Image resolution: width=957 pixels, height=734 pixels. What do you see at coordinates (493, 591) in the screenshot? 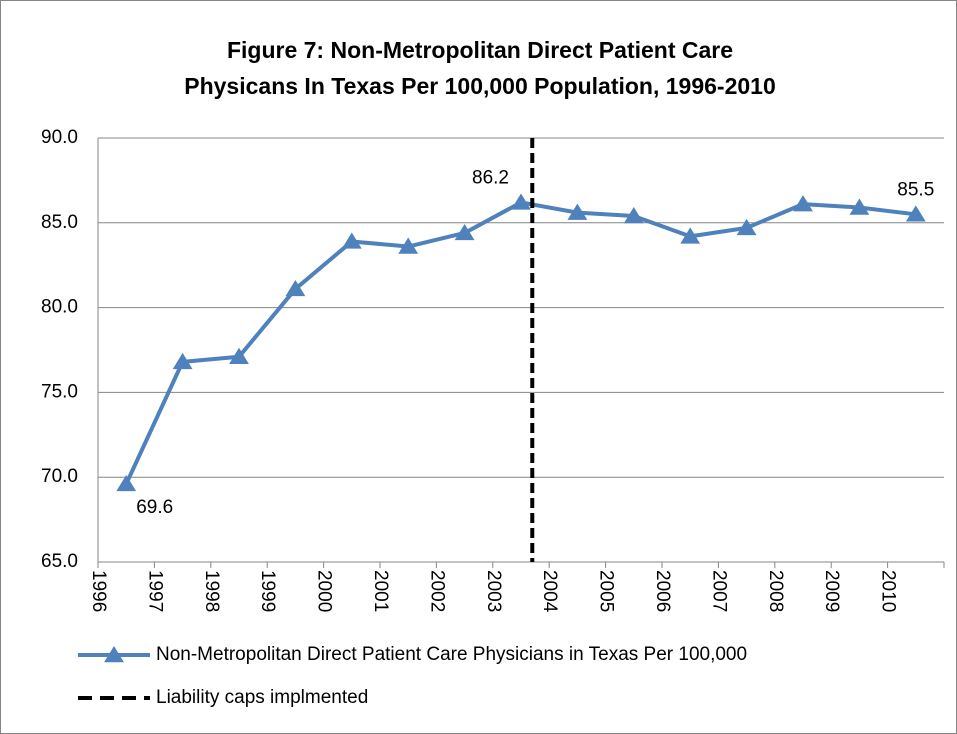
I see `x-tick-label: 2003` at bounding box center [493, 591].